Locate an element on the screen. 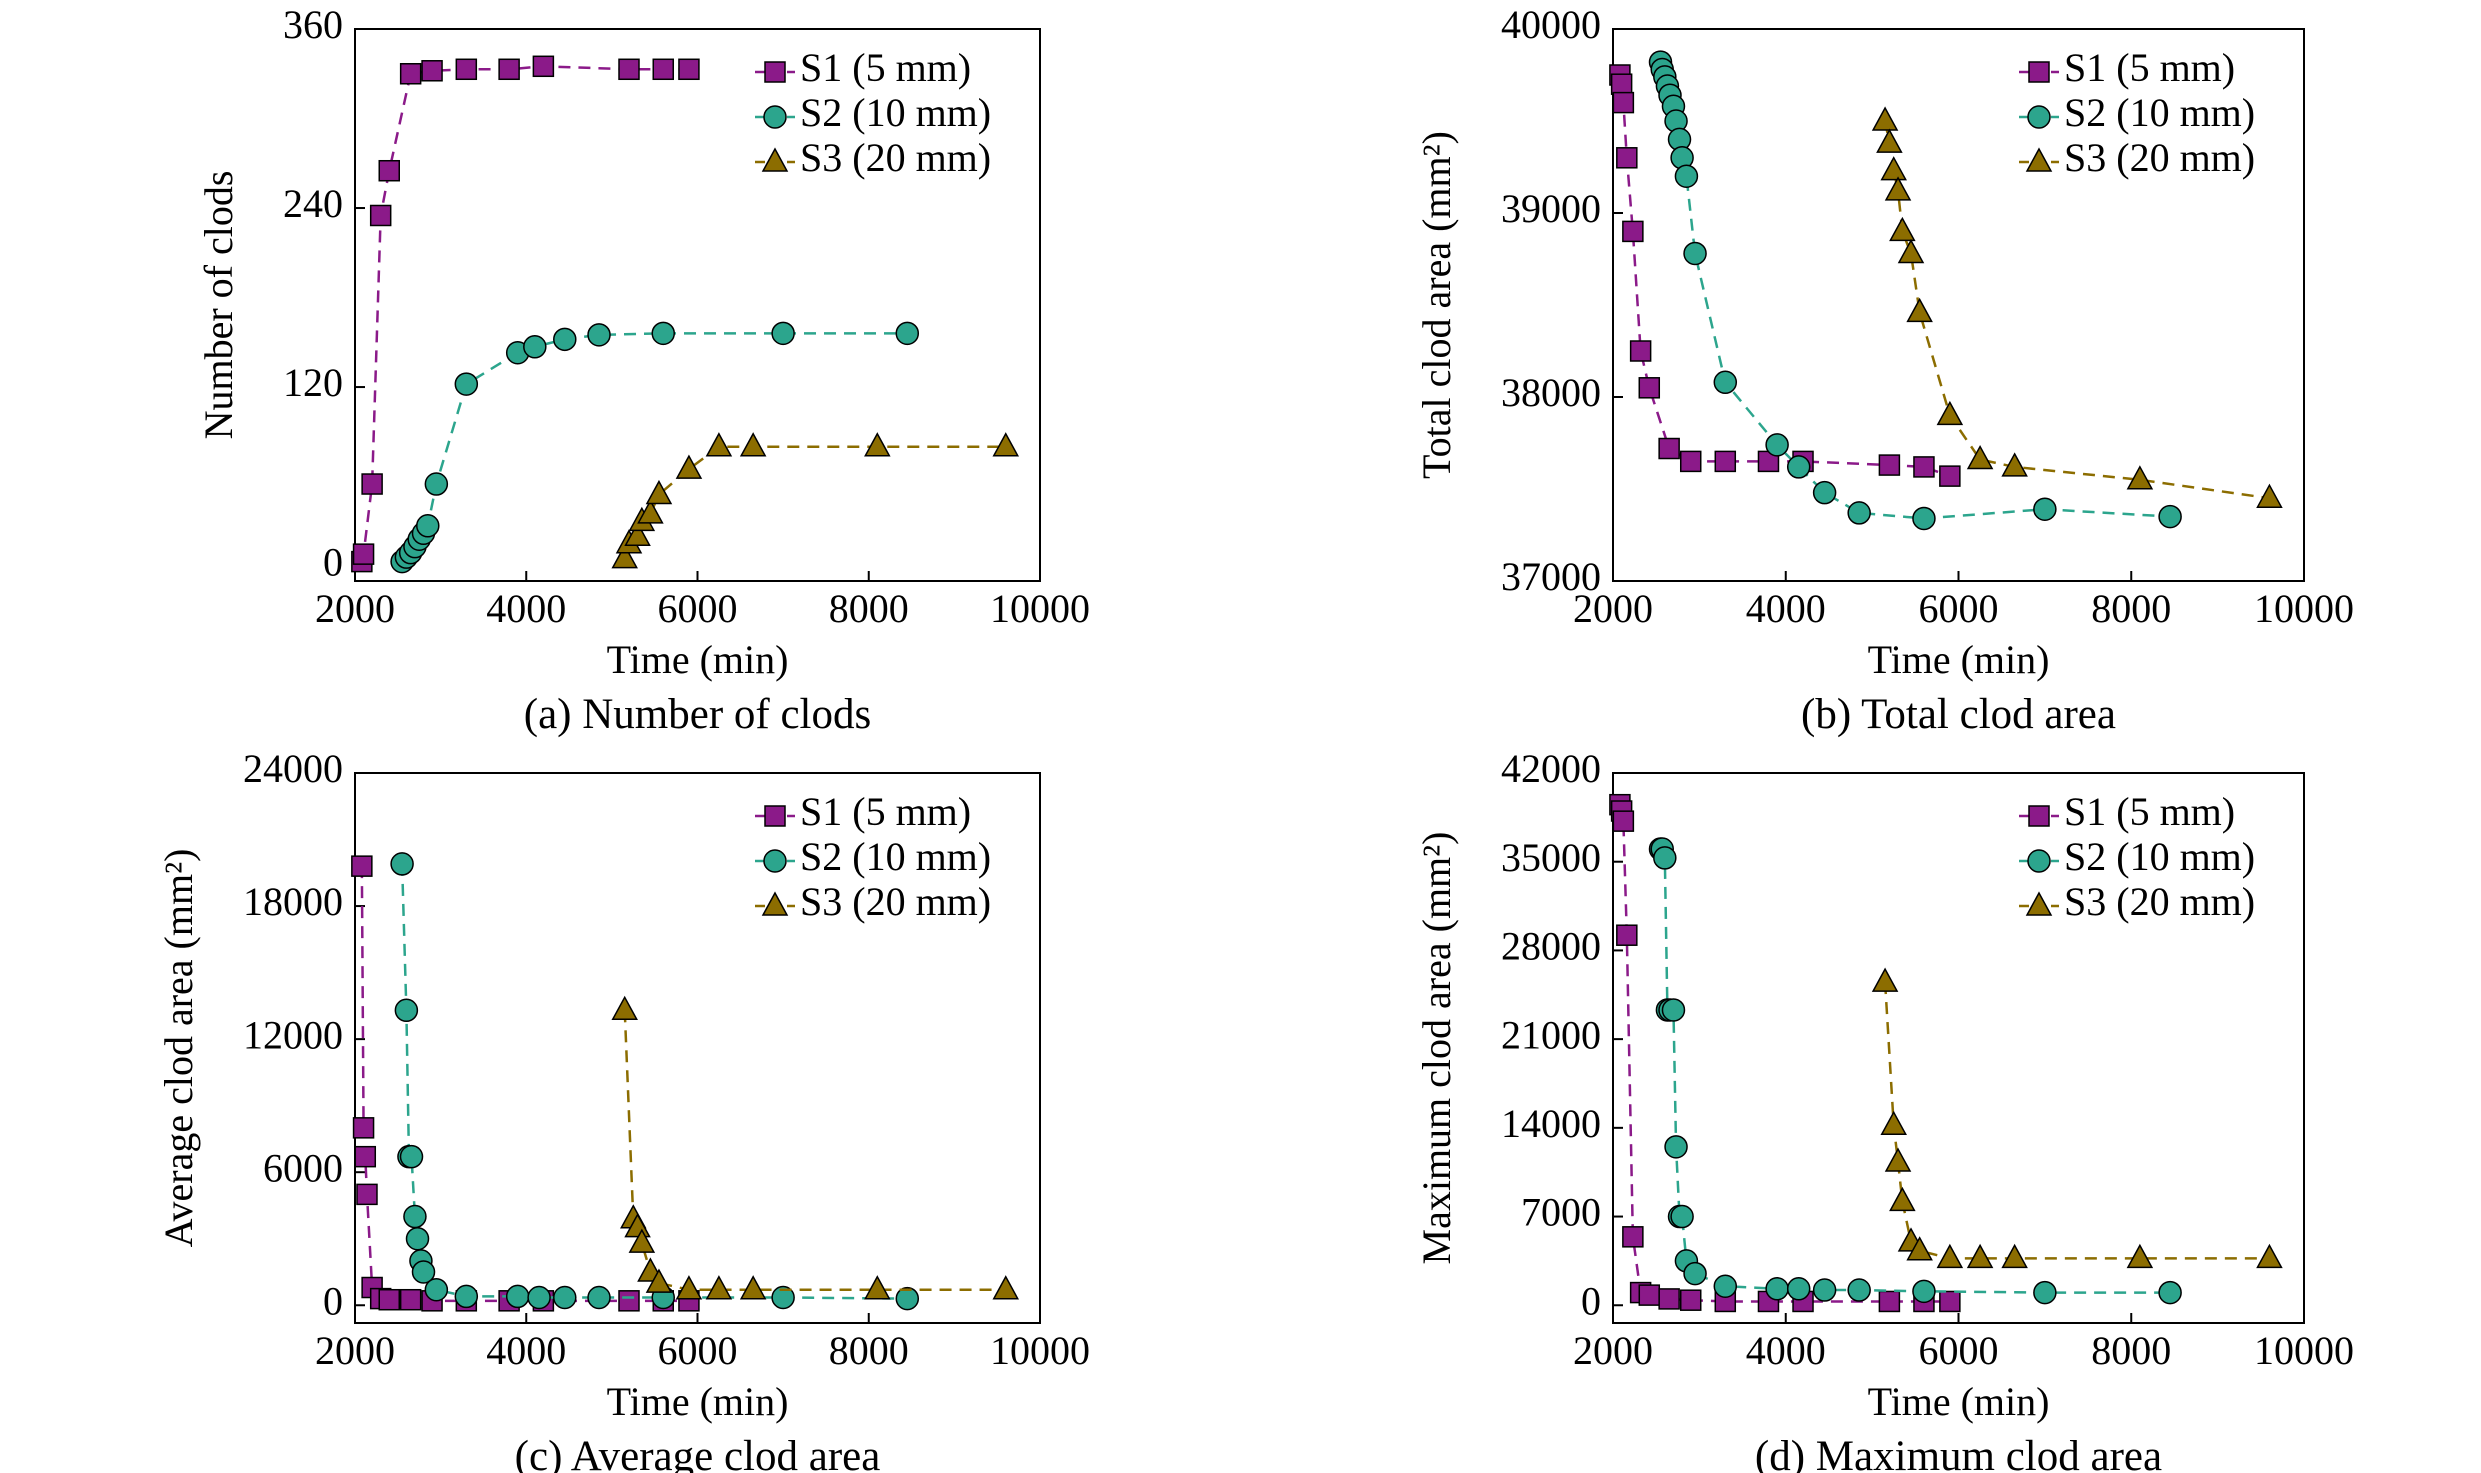  y-axis-label: Number of clods is located at coordinates (218, 305).